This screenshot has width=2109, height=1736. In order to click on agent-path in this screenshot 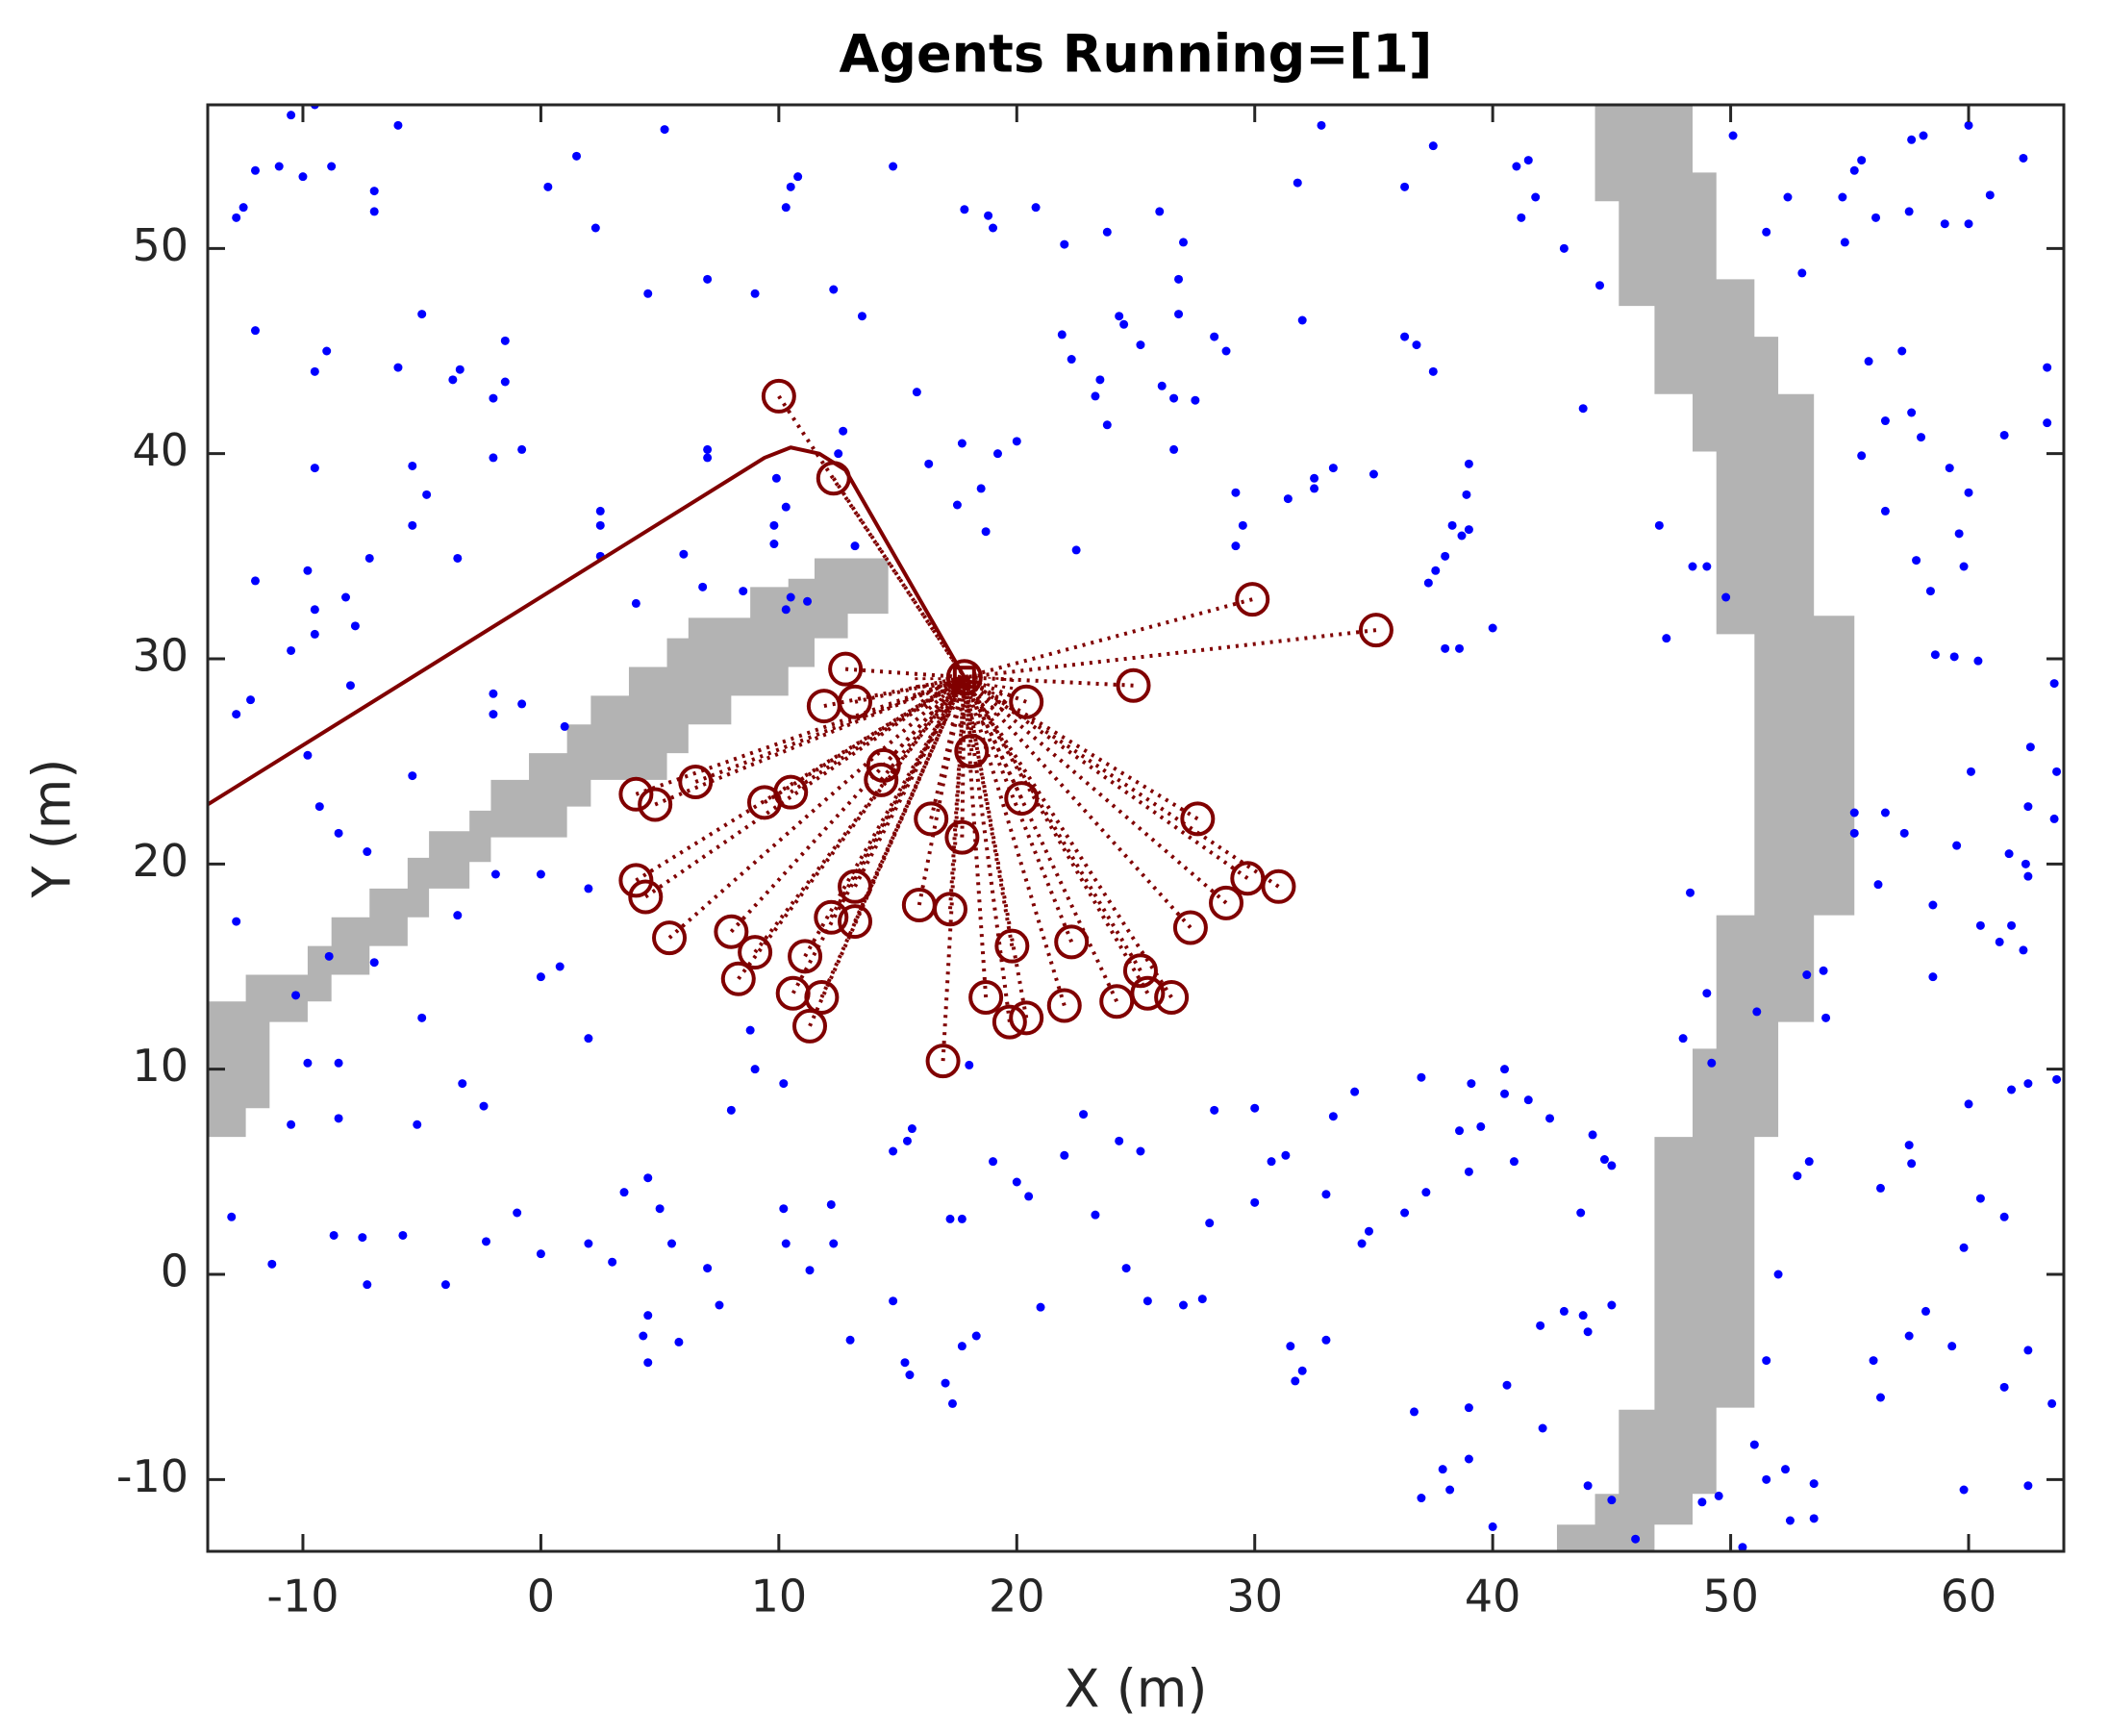, I will do `click(587, 626)`.